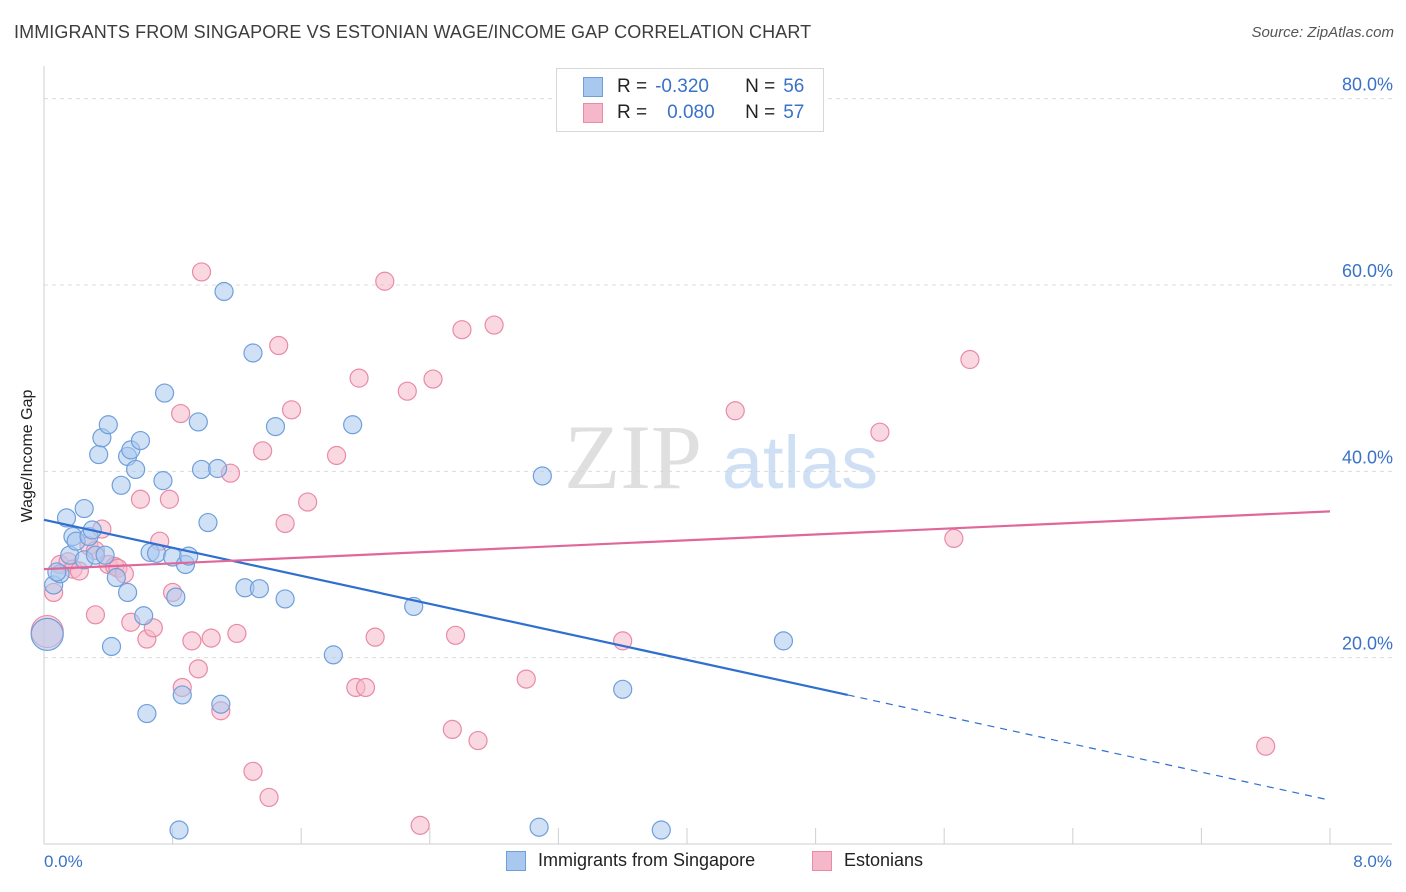  Describe the element at coordinates (1367, 364) in the screenshot. I see `y-tick-labels: 20.0% 40.0% 60.0% 80.0%` at that location.